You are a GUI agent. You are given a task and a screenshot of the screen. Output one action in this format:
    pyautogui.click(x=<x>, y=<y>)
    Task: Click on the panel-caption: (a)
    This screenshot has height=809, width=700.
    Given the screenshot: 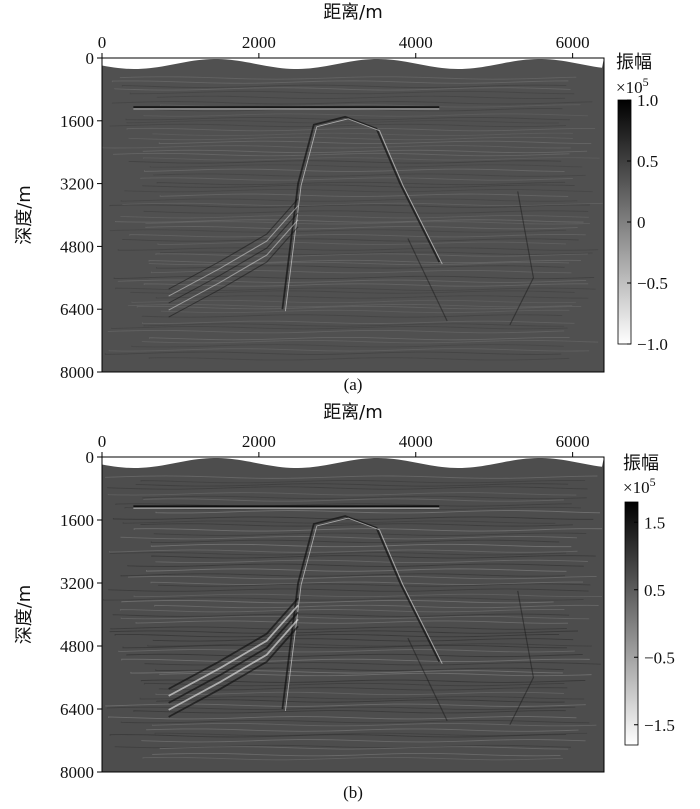 What is the action you would take?
    pyautogui.click(x=353, y=384)
    